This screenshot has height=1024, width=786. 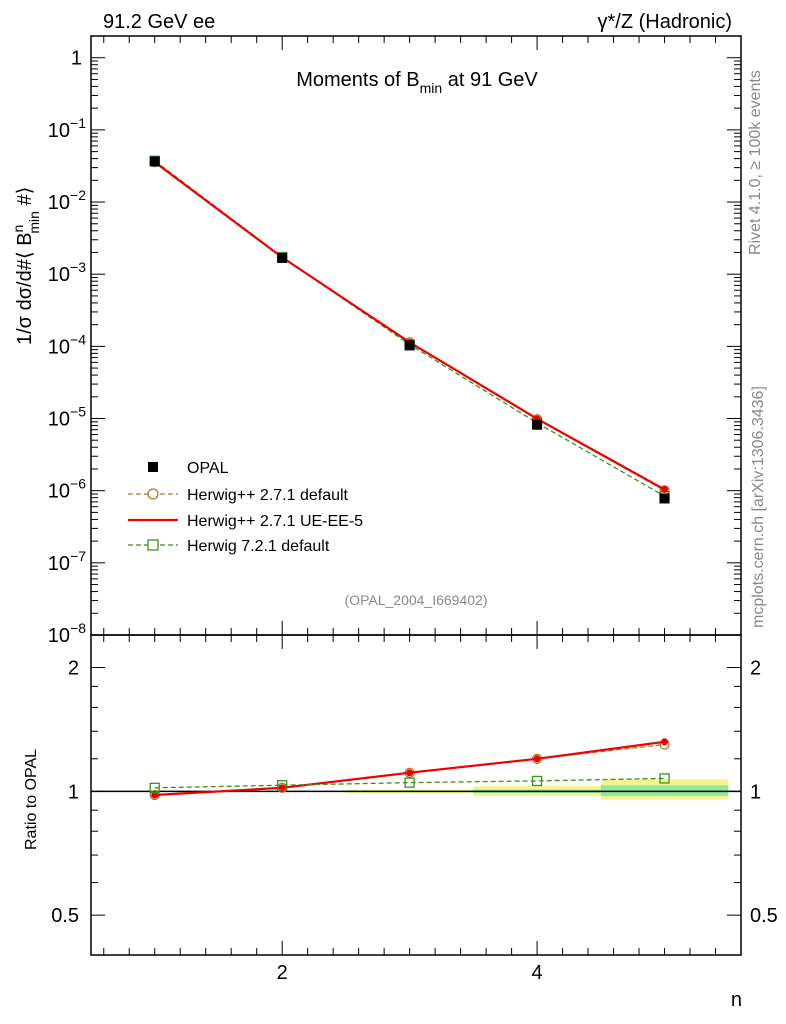 I want to click on rivet-label: Rivet 4.1.0, ≥ 100k events, so click(x=755, y=162).